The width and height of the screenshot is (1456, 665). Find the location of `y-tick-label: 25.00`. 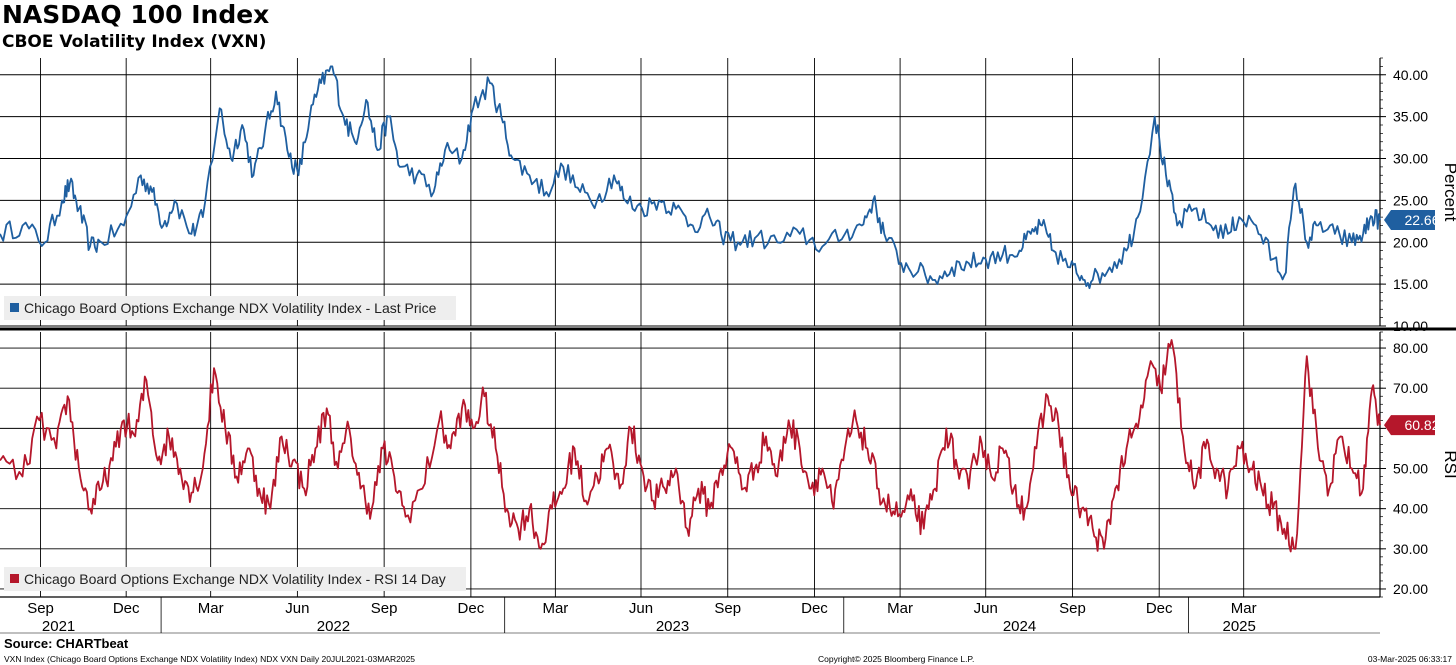

y-tick-label: 25.00 is located at coordinates (1410, 200).